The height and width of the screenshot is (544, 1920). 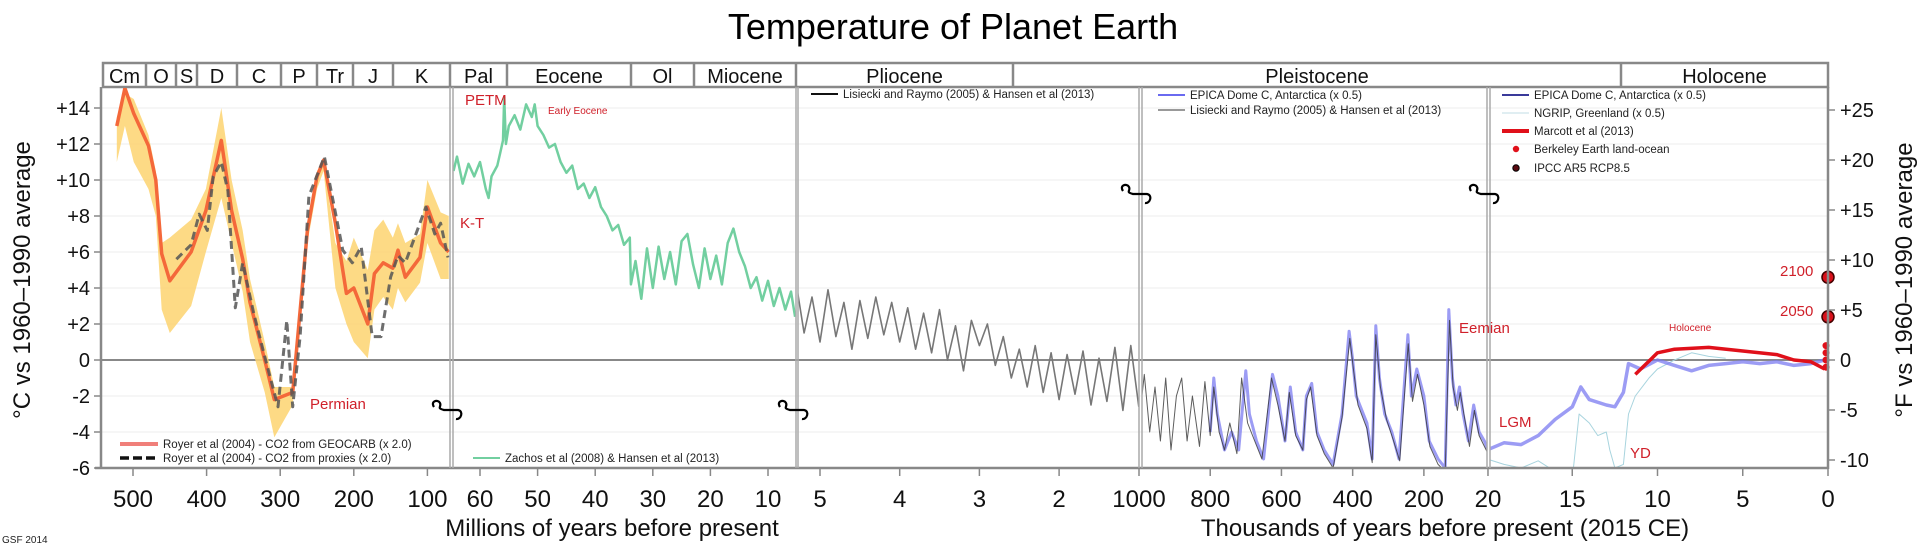 What do you see at coordinates (968, 350) in the screenshot?
I see `series-lisiecki` at bounding box center [968, 350].